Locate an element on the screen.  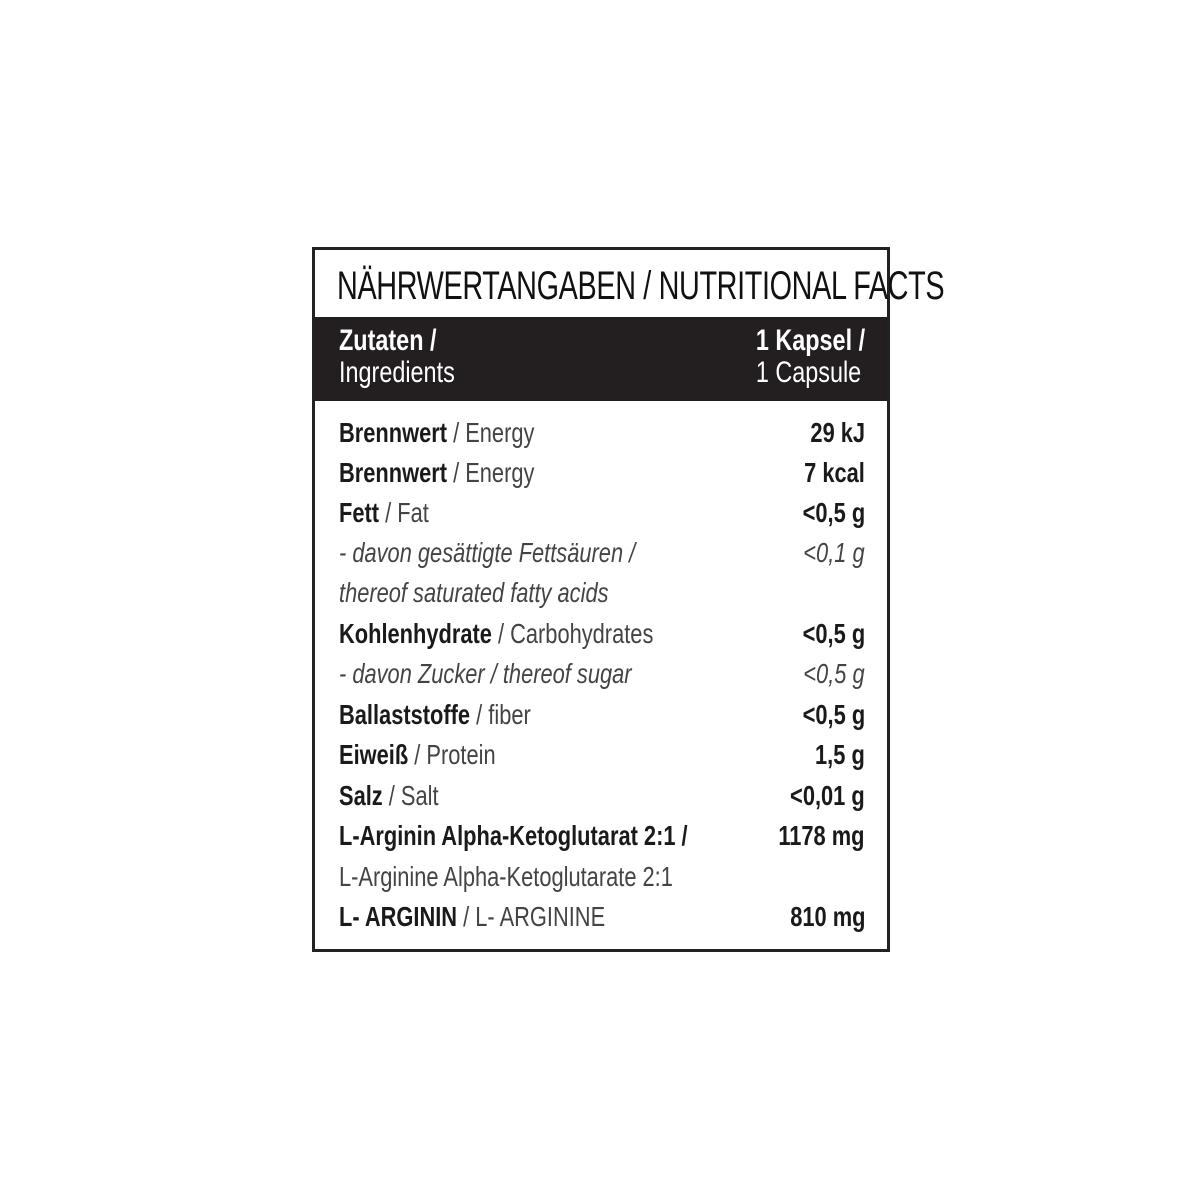
row-label: Salz / Salt is located at coordinates (389, 796).